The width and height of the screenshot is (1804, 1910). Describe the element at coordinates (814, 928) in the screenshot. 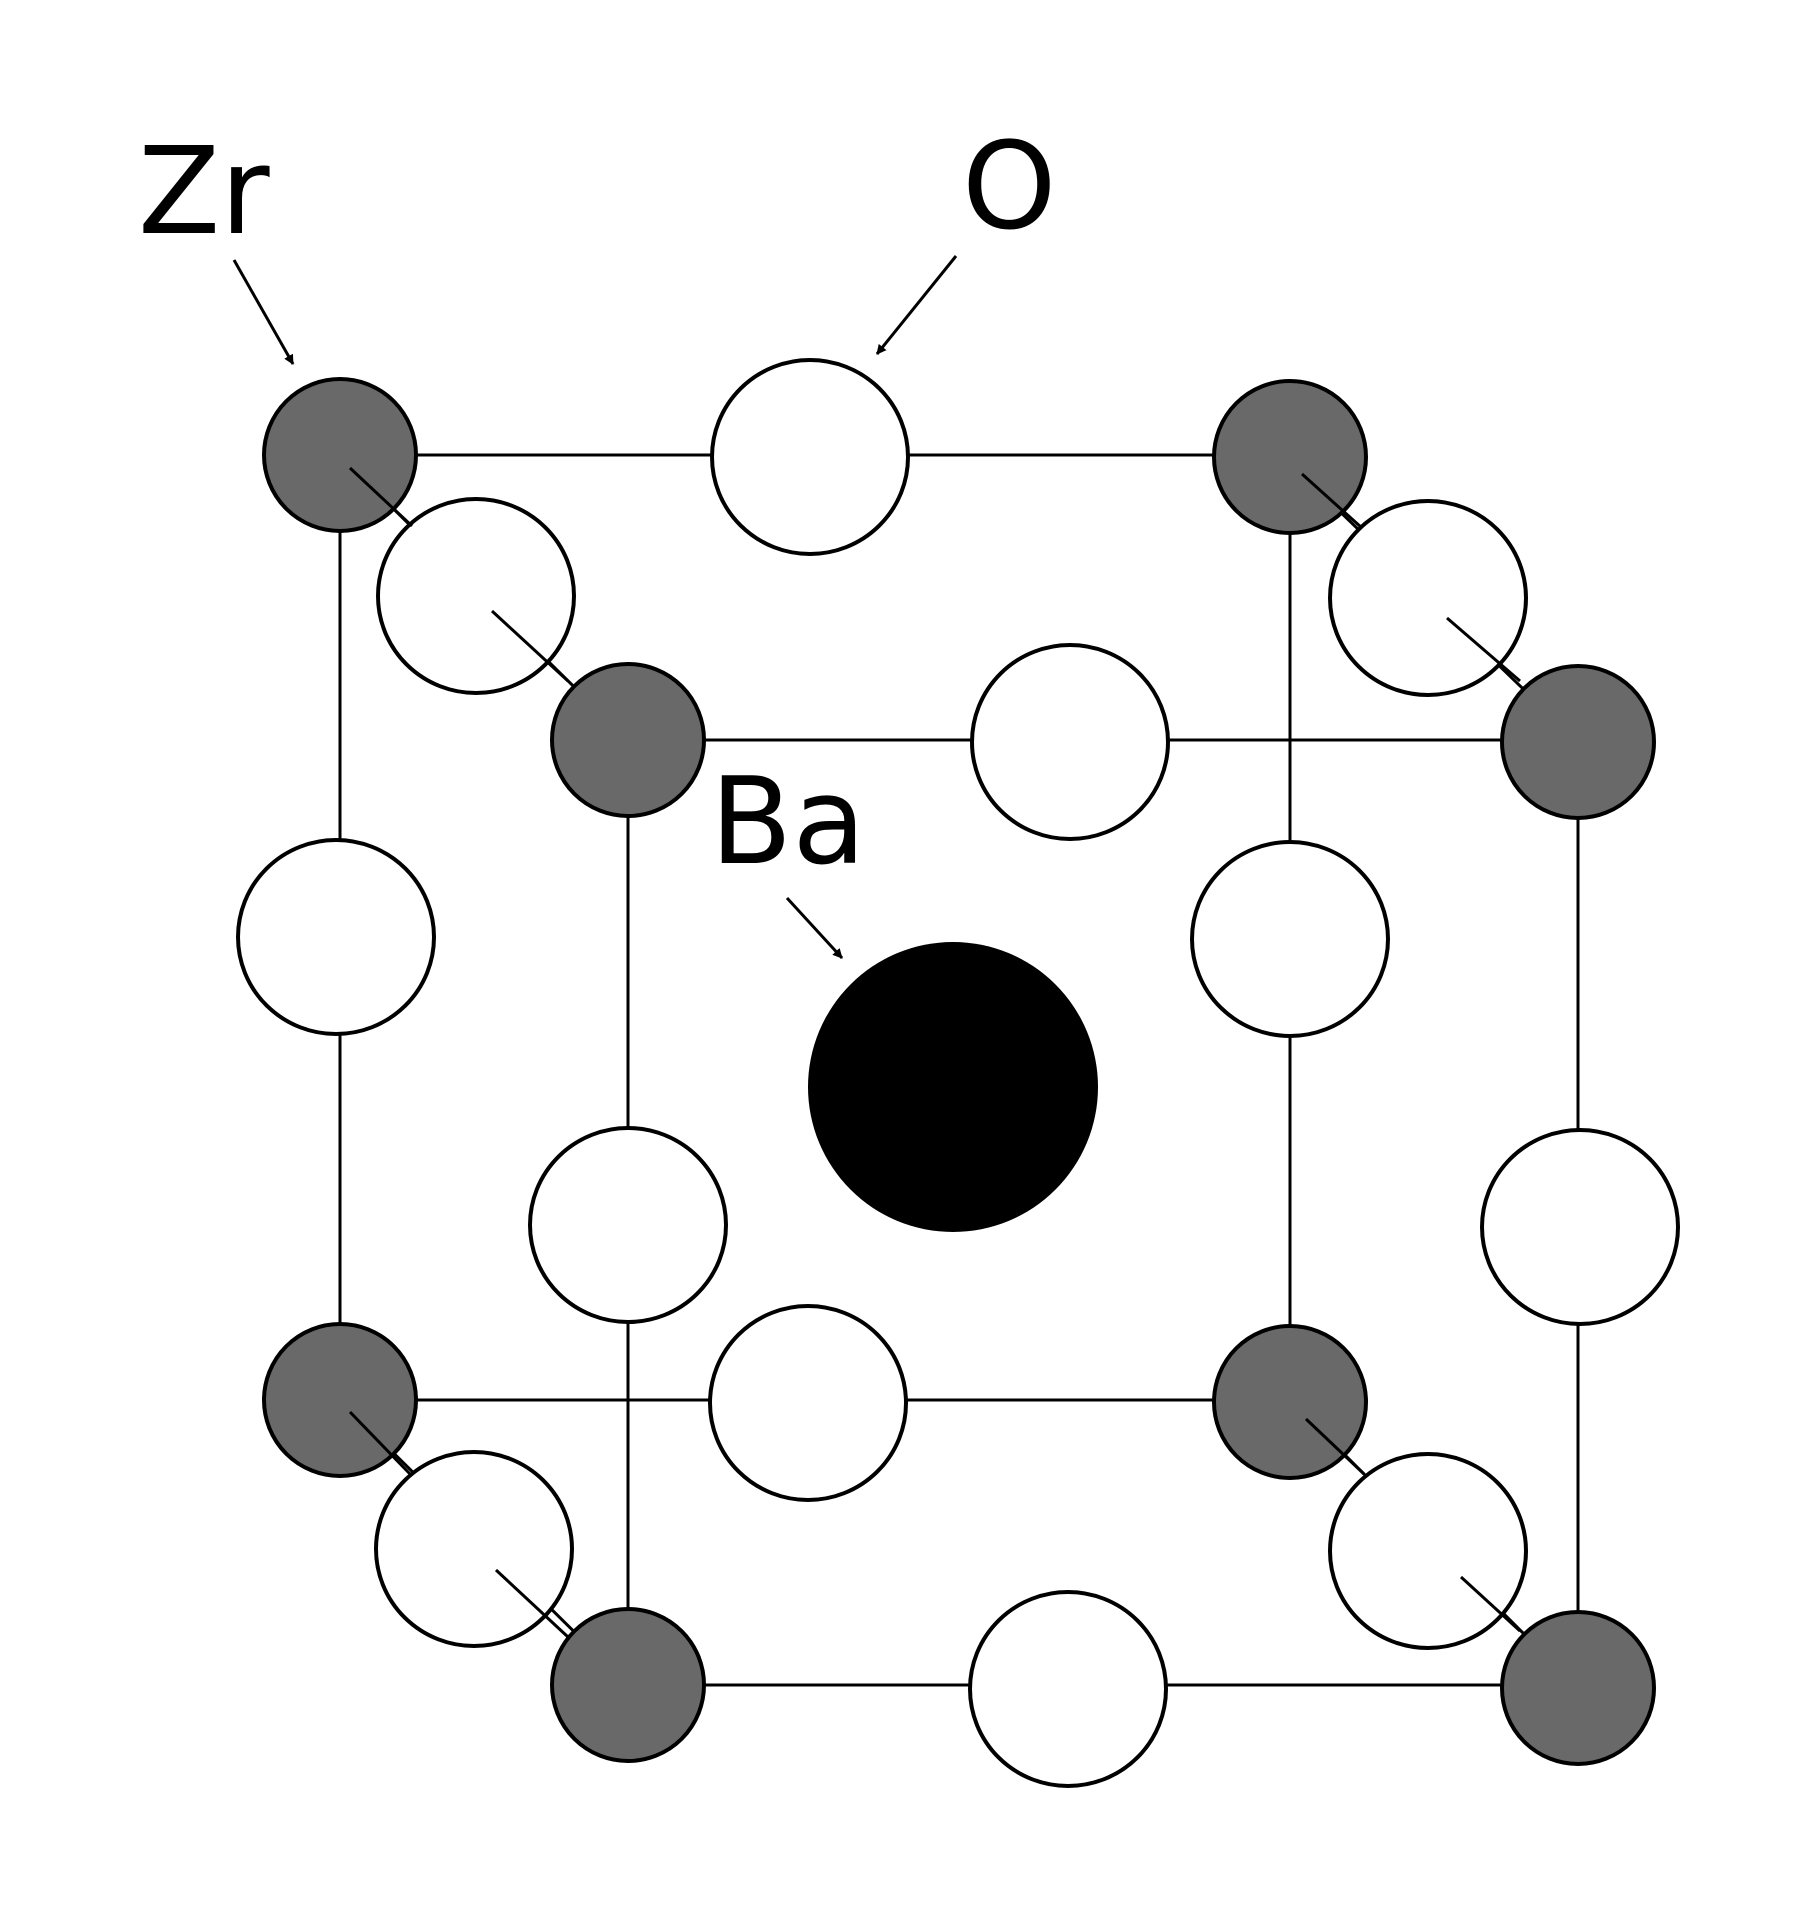

I see `ba-arrow` at that location.